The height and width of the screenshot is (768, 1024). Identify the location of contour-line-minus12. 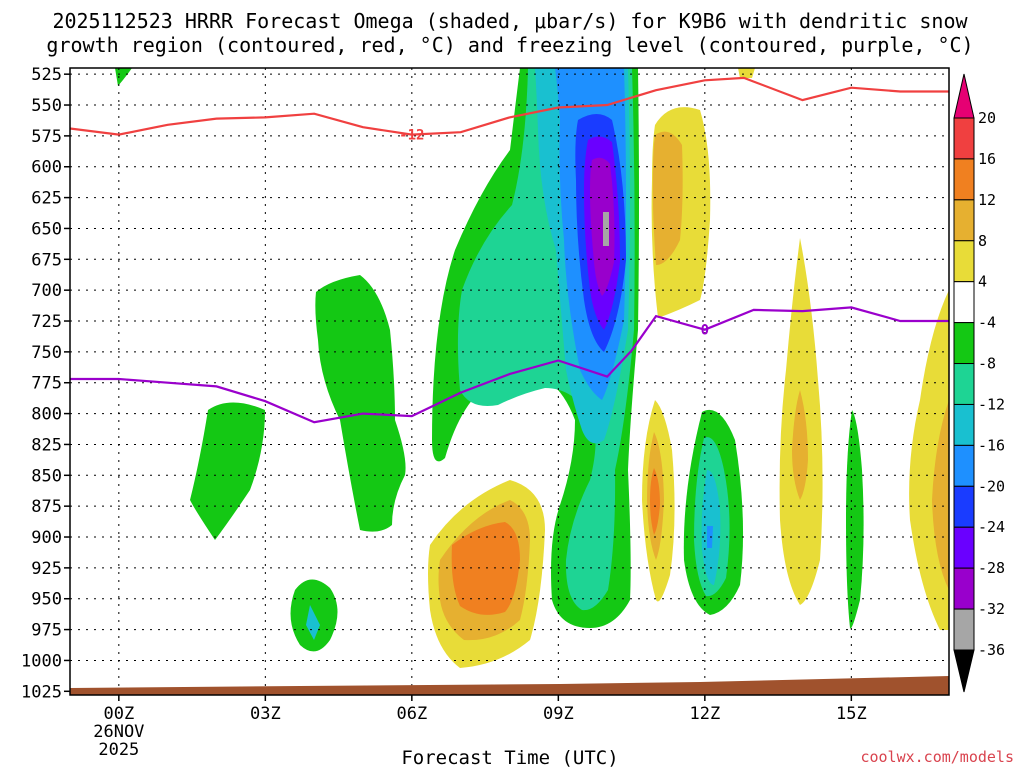
(509, 106).